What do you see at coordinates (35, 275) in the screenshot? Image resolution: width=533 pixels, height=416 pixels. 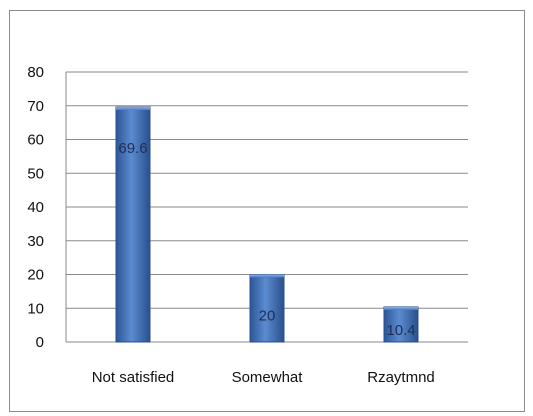 I see `y-tick-label: 20` at bounding box center [35, 275].